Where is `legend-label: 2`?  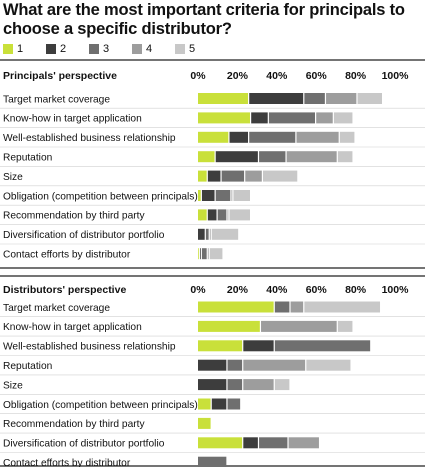 legend-label: 2 is located at coordinates (63, 49).